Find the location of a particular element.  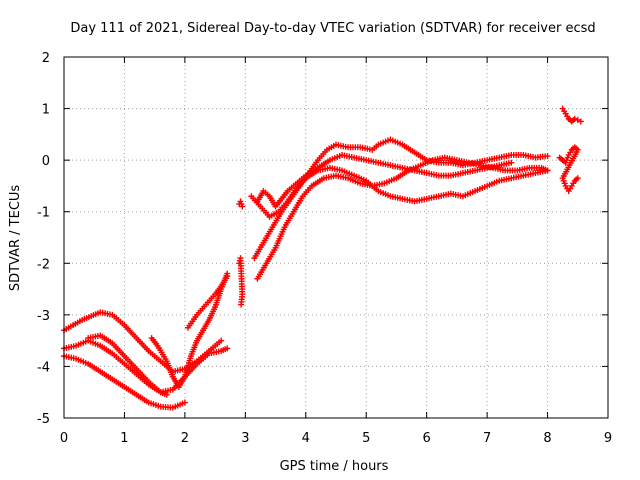

series-track-k is located at coordinates (384, 180).